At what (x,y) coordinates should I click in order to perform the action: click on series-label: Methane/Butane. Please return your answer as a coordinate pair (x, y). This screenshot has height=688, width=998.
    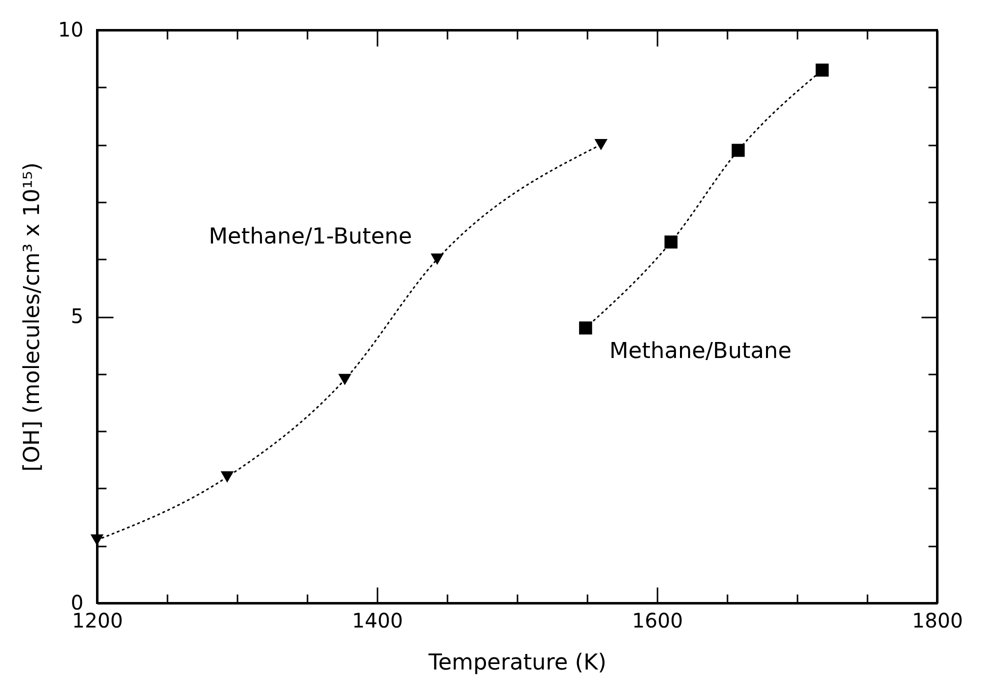
    Looking at the image, I should click on (700, 351).